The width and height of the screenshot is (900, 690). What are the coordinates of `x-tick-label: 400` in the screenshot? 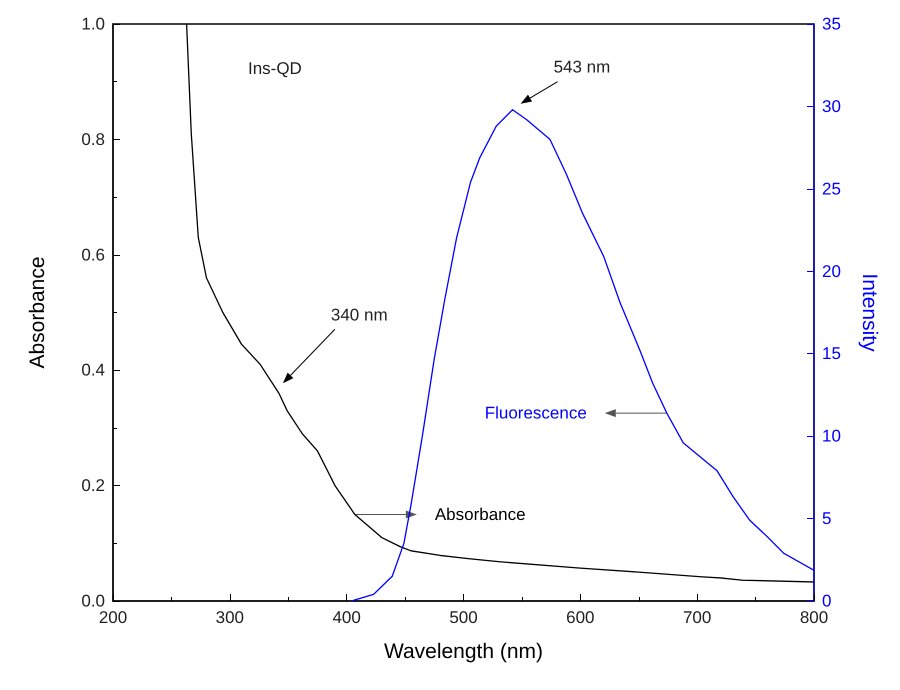 It's located at (346, 617).